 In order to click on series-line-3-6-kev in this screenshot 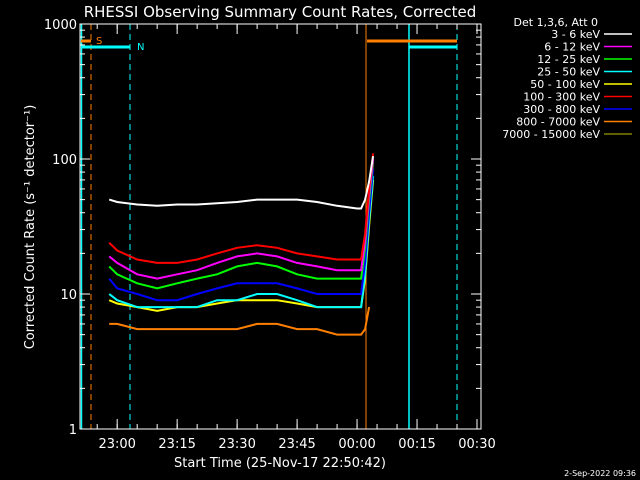, I will do `click(241, 182)`.